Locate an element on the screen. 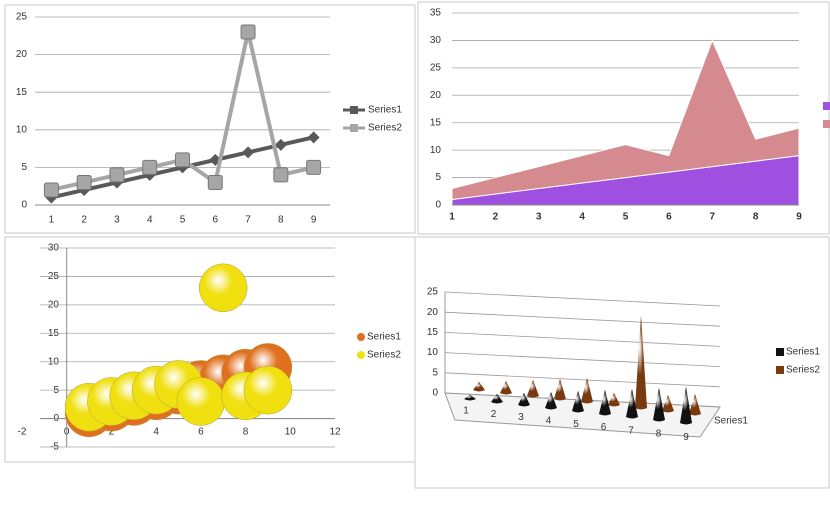 The image size is (830, 519). y-tick-label: 35 is located at coordinates (436, 13).